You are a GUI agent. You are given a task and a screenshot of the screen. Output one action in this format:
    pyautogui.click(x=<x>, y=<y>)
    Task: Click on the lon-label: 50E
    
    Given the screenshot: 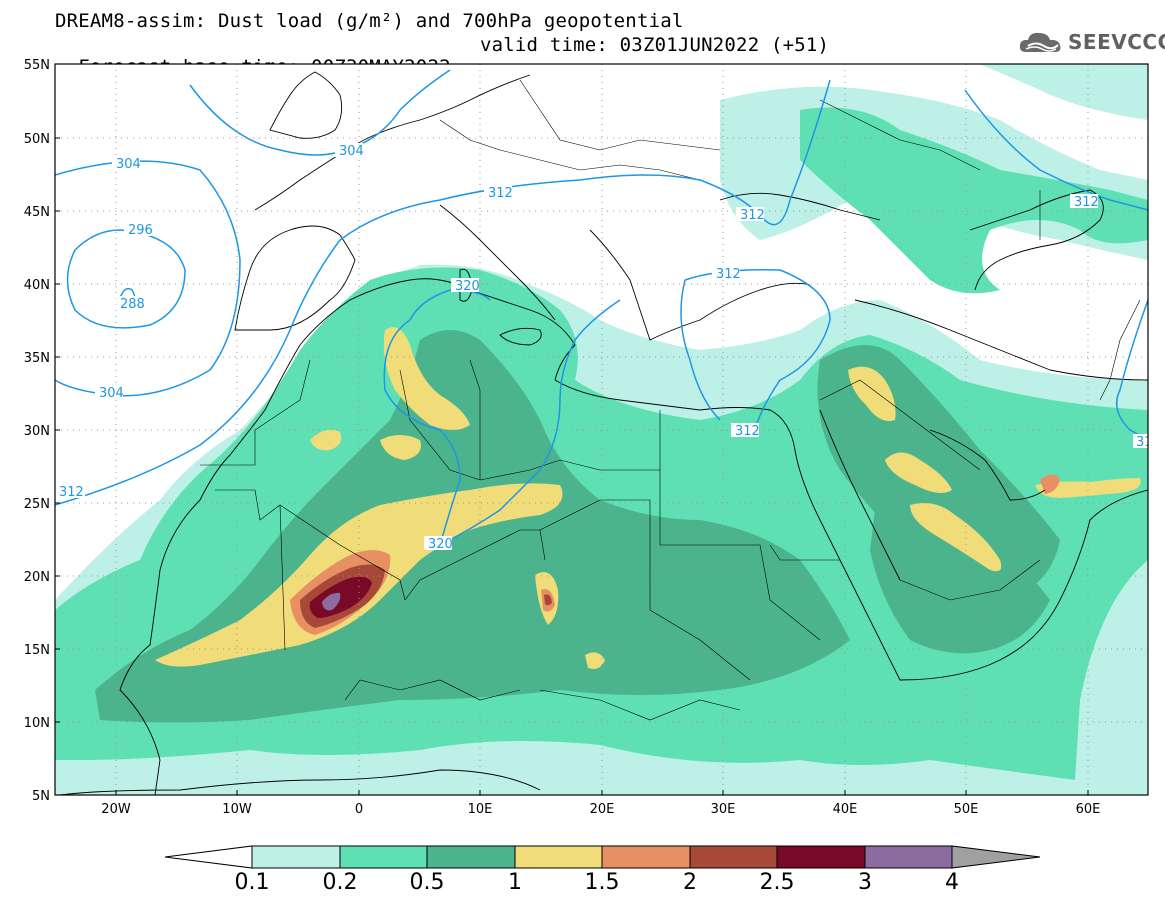 What is the action you would take?
    pyautogui.click(x=966, y=809)
    